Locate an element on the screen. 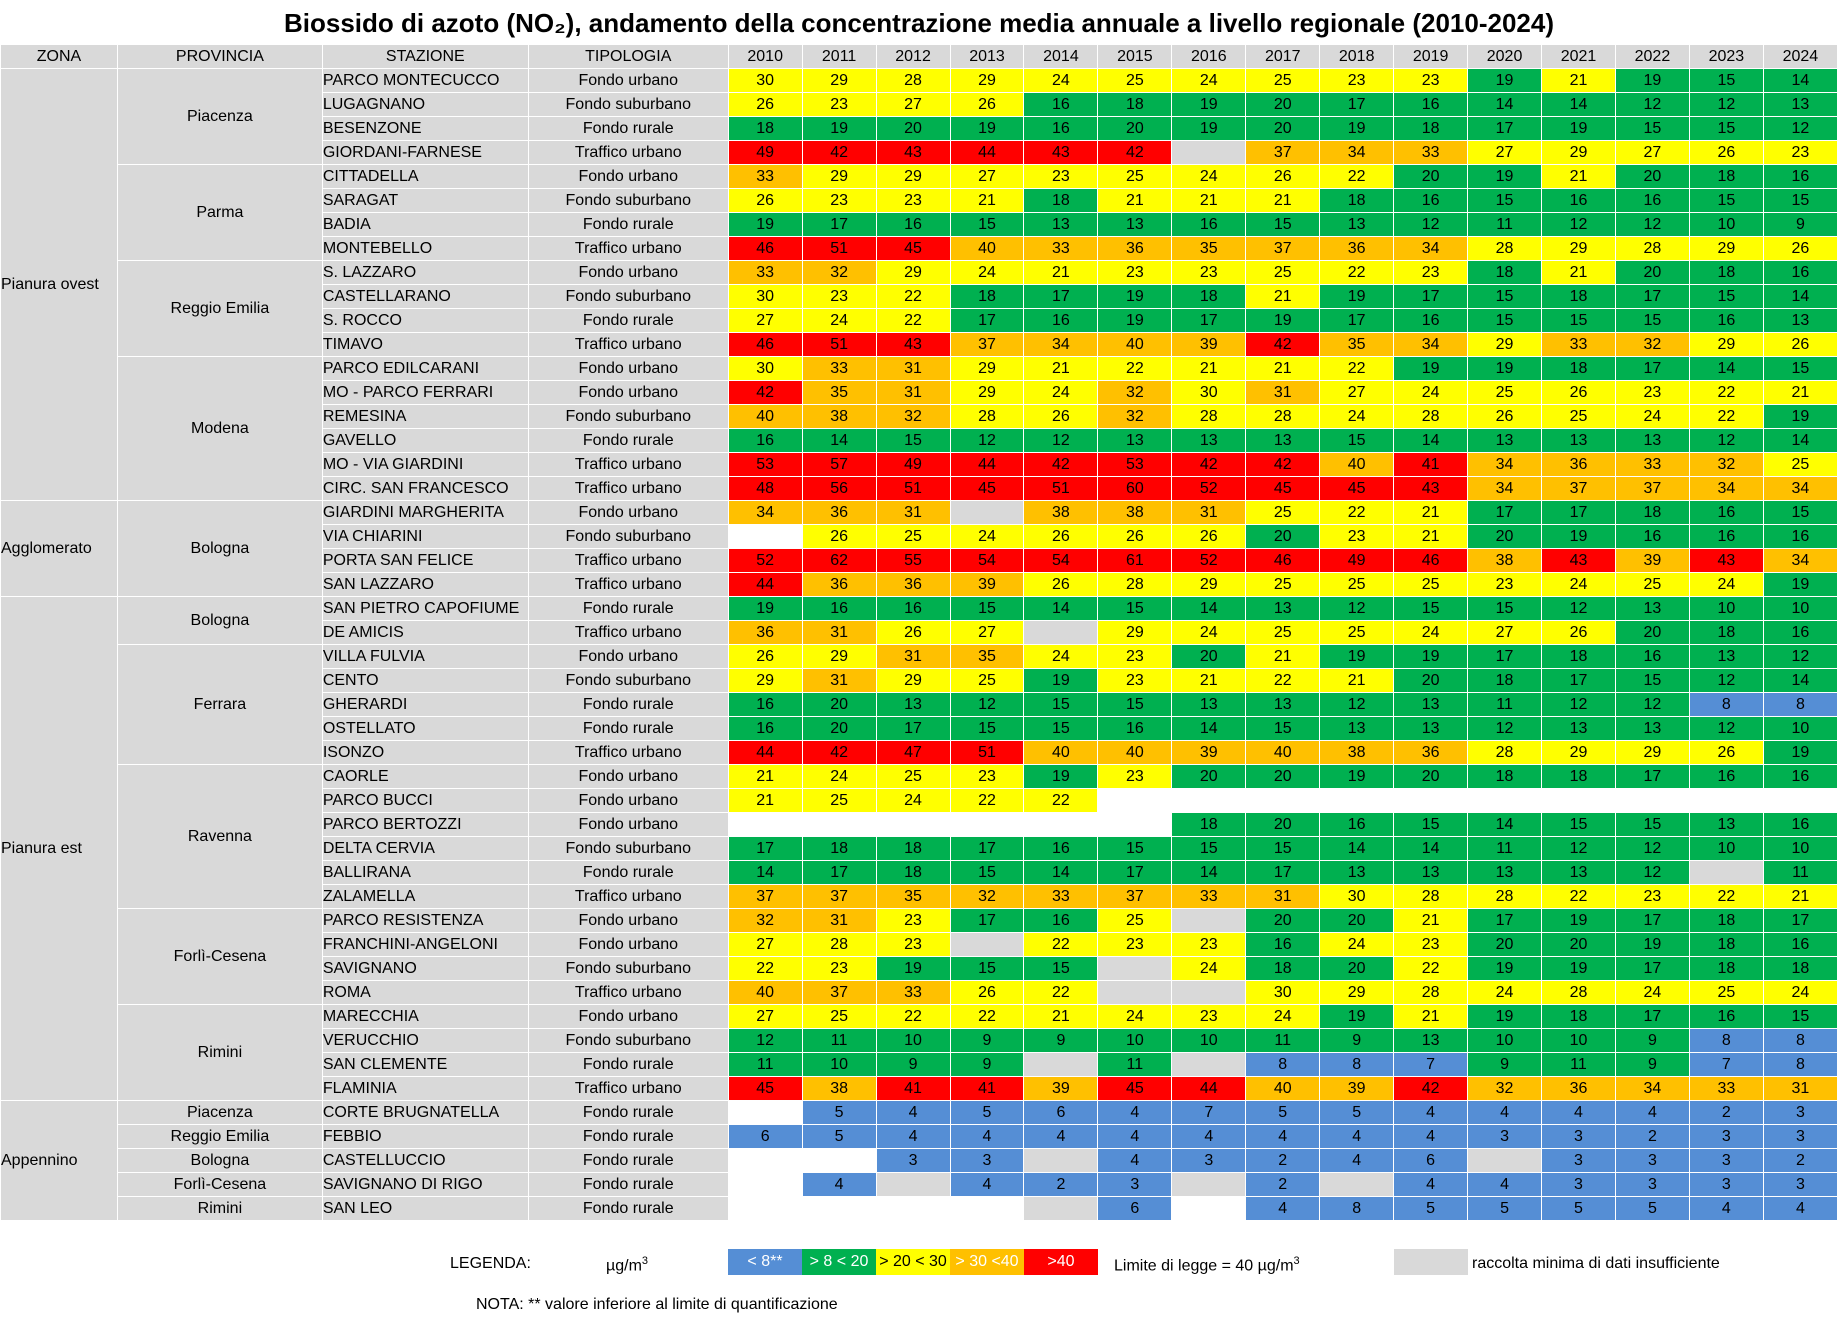 The height and width of the screenshot is (1320, 1838). heatmap-cell: 39 is located at coordinates (1209, 344).